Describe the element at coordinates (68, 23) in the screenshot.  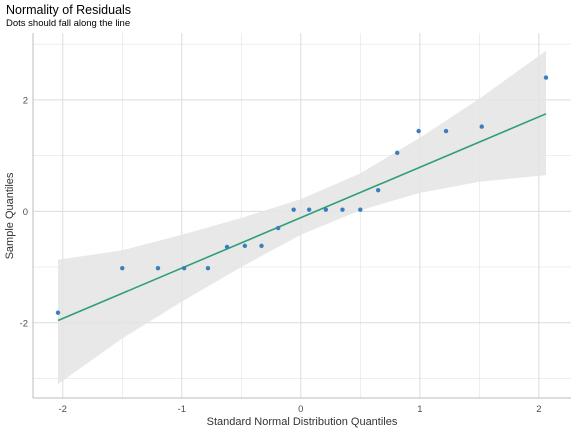
I see `chart-subtitle: Dots should fall along the line` at that location.